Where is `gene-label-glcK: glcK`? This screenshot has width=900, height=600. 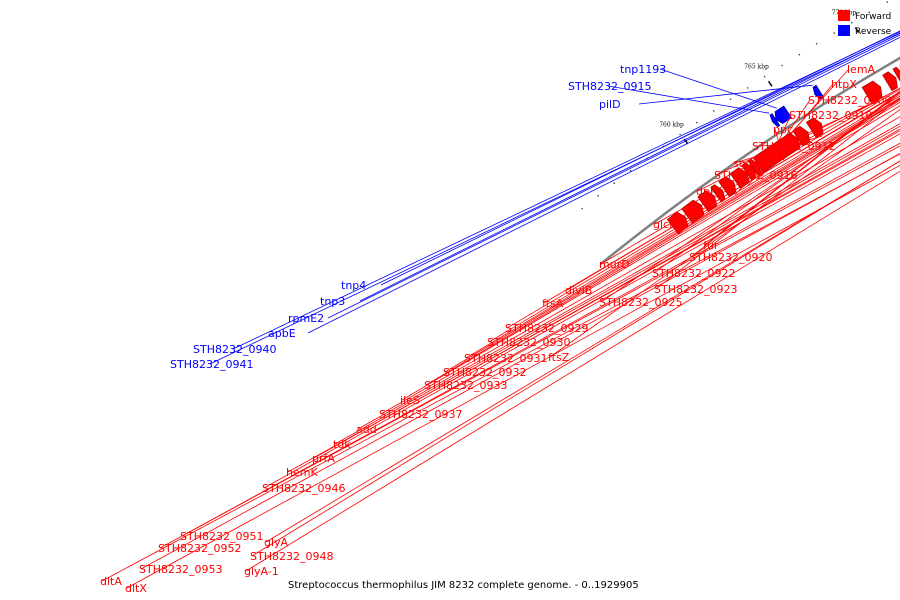
gene-label-glcK: glcK is located at coordinates (665, 224).